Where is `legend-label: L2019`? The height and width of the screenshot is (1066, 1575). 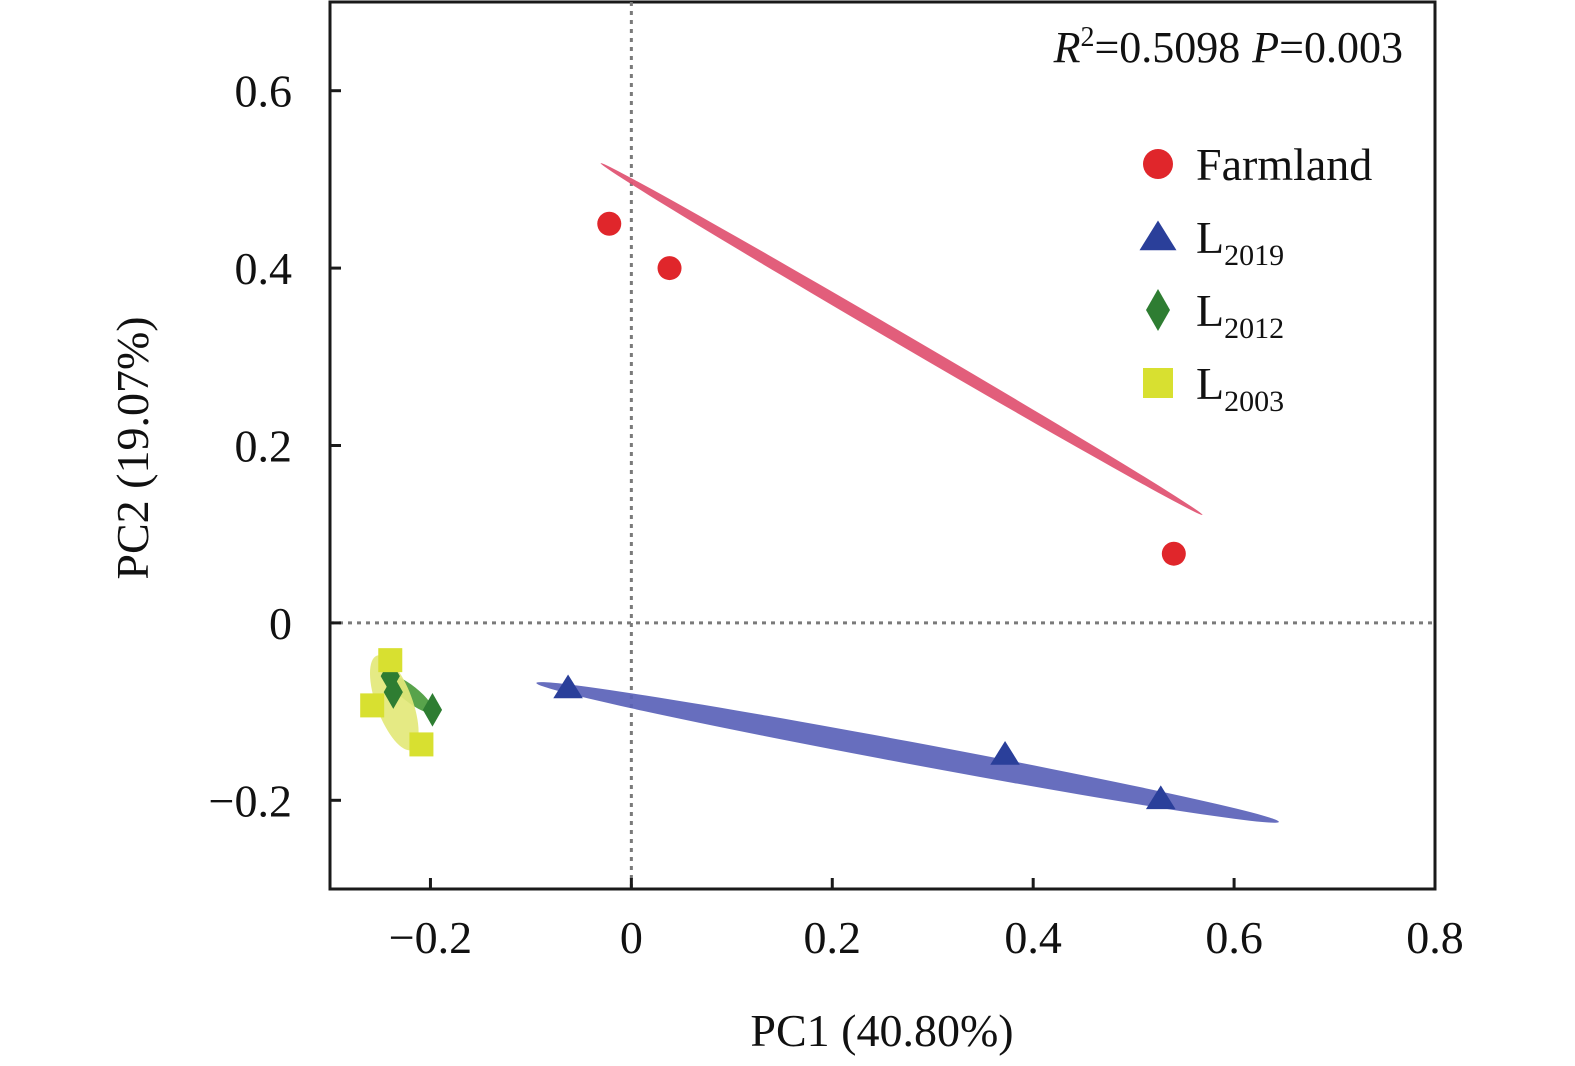 legend-label: L2019 is located at coordinates (1240, 242).